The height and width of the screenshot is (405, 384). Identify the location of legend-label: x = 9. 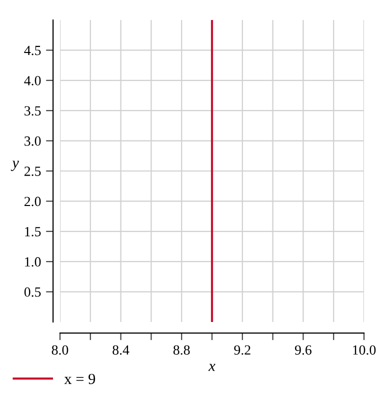
(80, 379).